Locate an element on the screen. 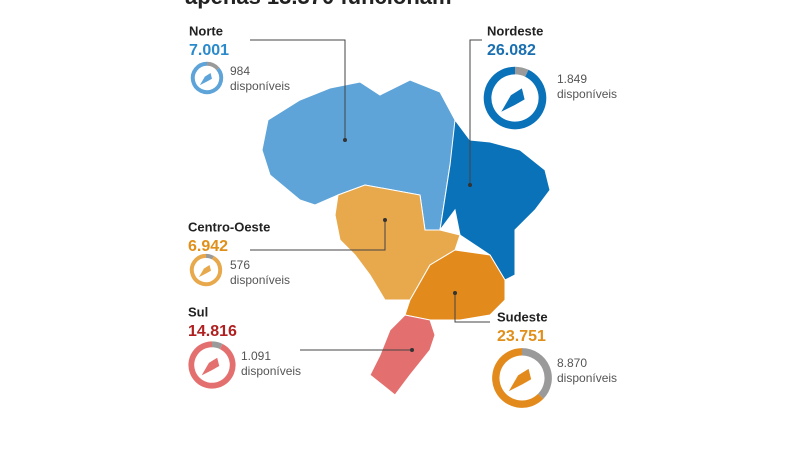  region-name: Sul is located at coordinates (198, 311).